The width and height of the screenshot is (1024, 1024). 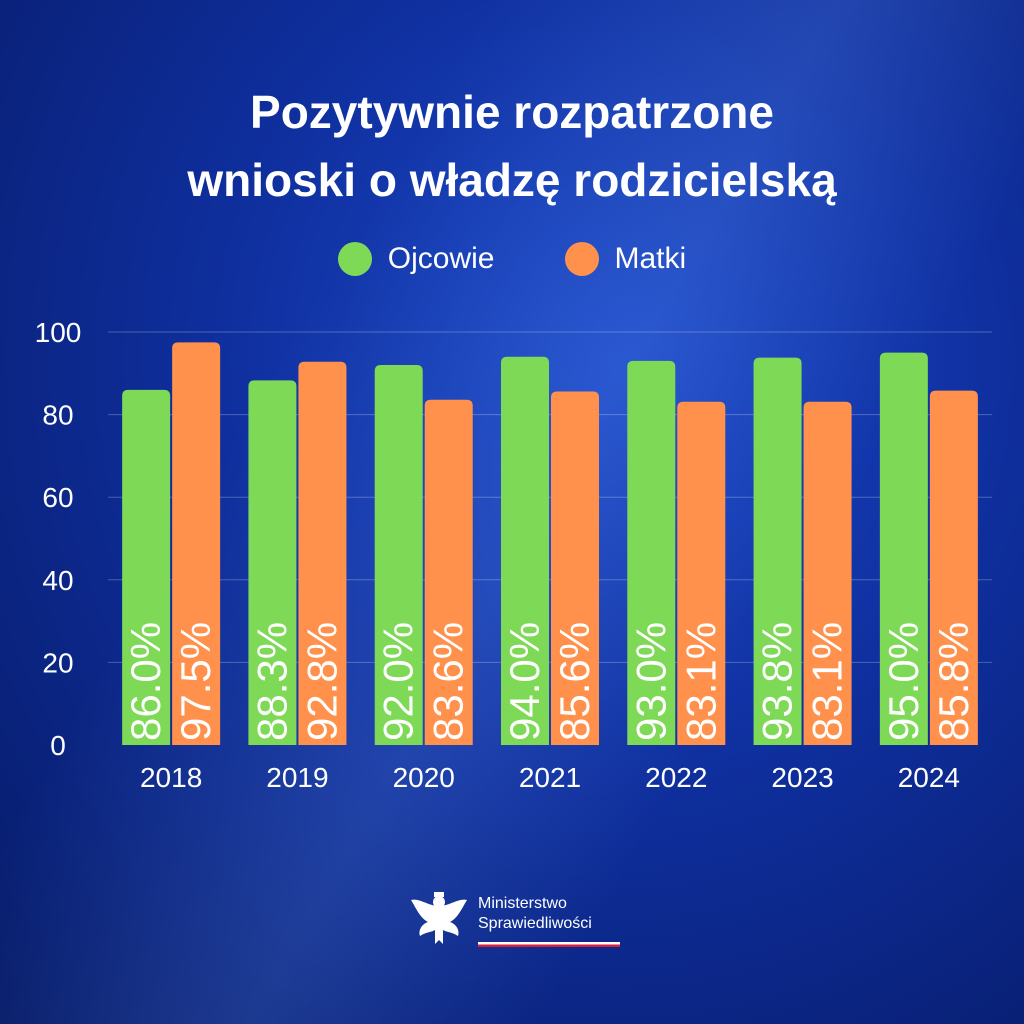 I want to click on bar-ojcowie-2018, so click(x=146, y=567).